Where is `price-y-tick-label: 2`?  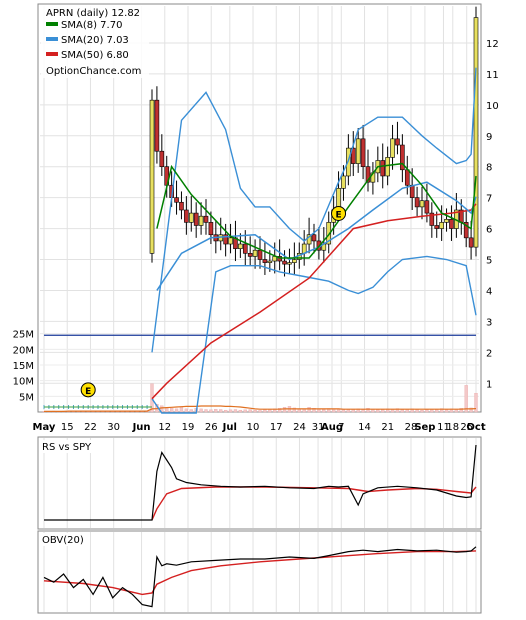 price-y-tick-label: 2 is located at coordinates (489, 353).